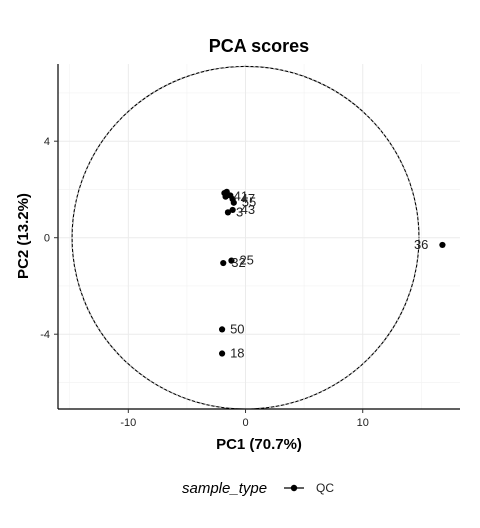 The image size is (480, 528). Describe the element at coordinates (47, 142) in the screenshot. I see `y-tick-label: 4` at that location.